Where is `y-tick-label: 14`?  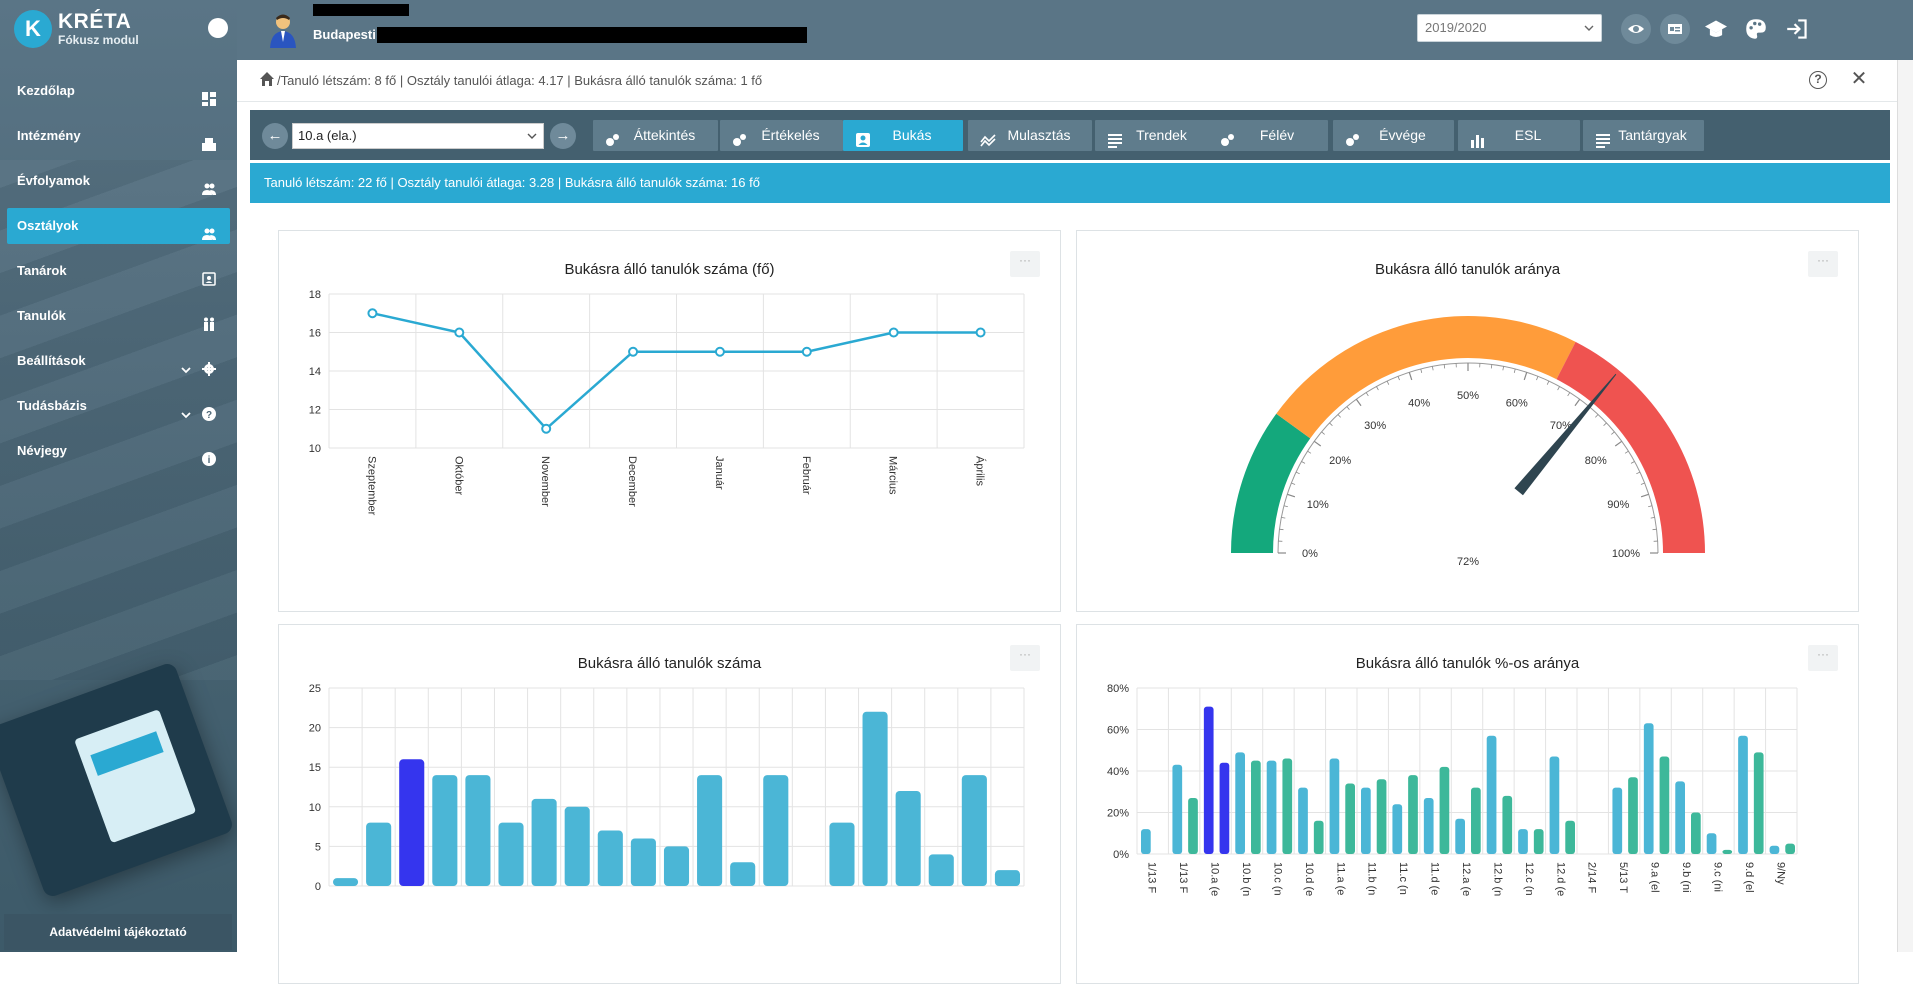
y-tick-label: 14 is located at coordinates (315, 372).